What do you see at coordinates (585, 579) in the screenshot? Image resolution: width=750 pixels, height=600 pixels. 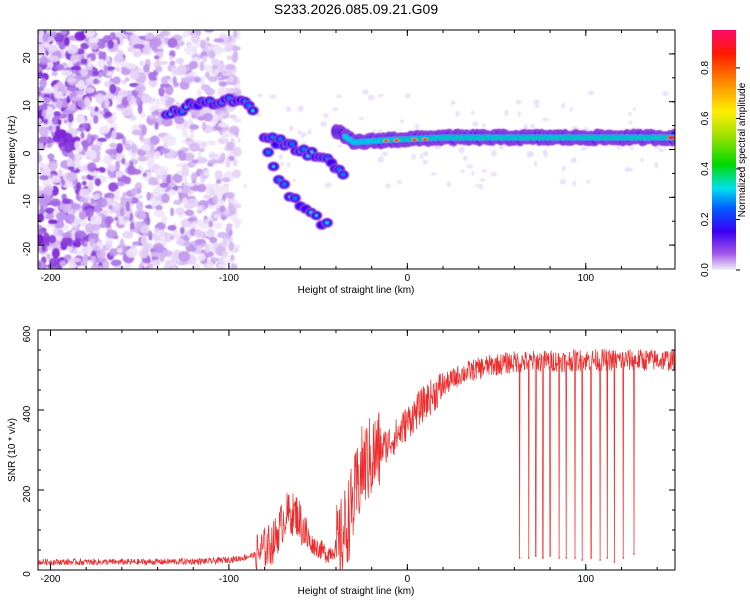 I see `x-tick-label: 100` at bounding box center [585, 579].